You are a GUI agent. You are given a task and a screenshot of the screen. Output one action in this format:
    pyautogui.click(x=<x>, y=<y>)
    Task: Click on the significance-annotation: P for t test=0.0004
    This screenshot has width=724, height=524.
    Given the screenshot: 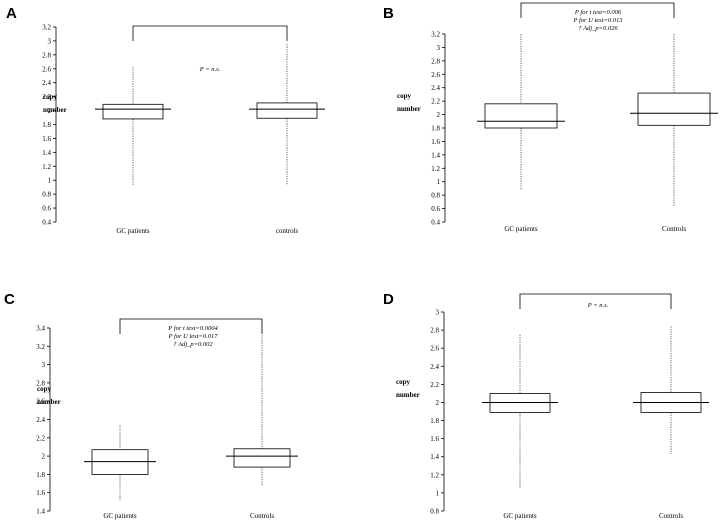 What is the action you would take?
    pyautogui.click(x=192, y=328)
    